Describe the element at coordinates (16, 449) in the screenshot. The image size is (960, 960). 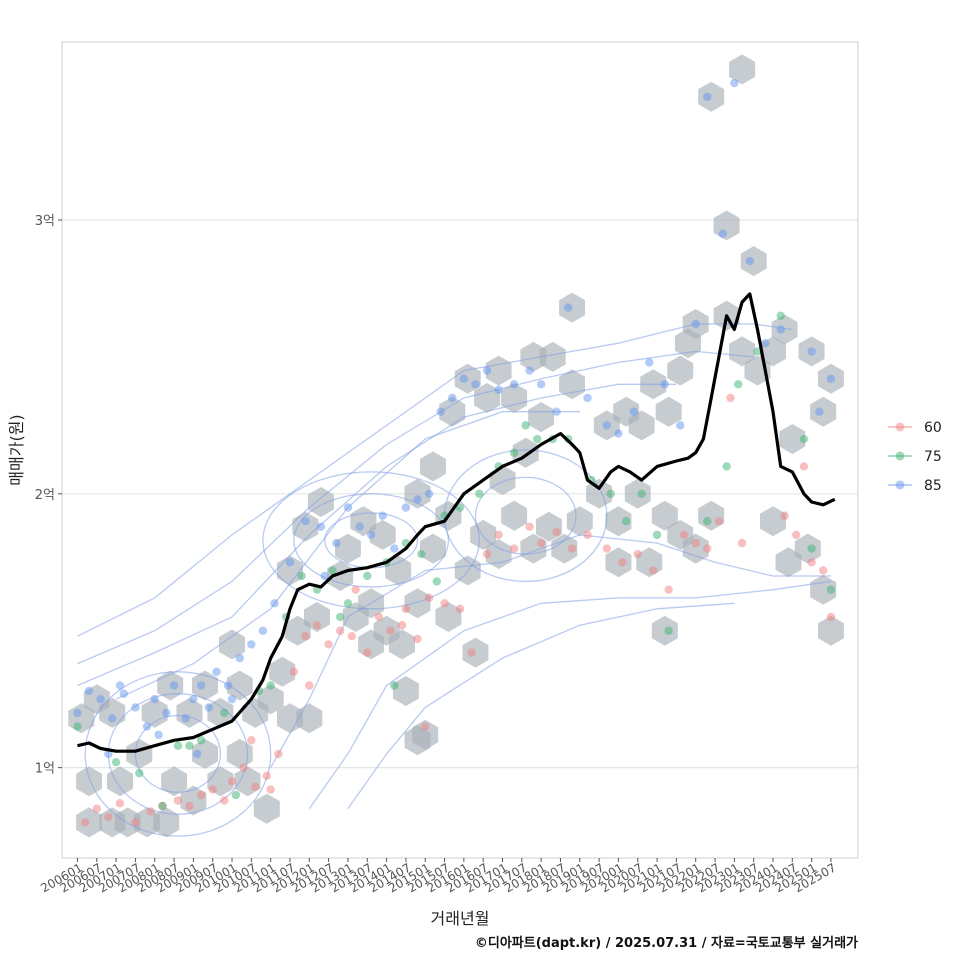
I see `y-axis-title: 매매가(원)` at that location.